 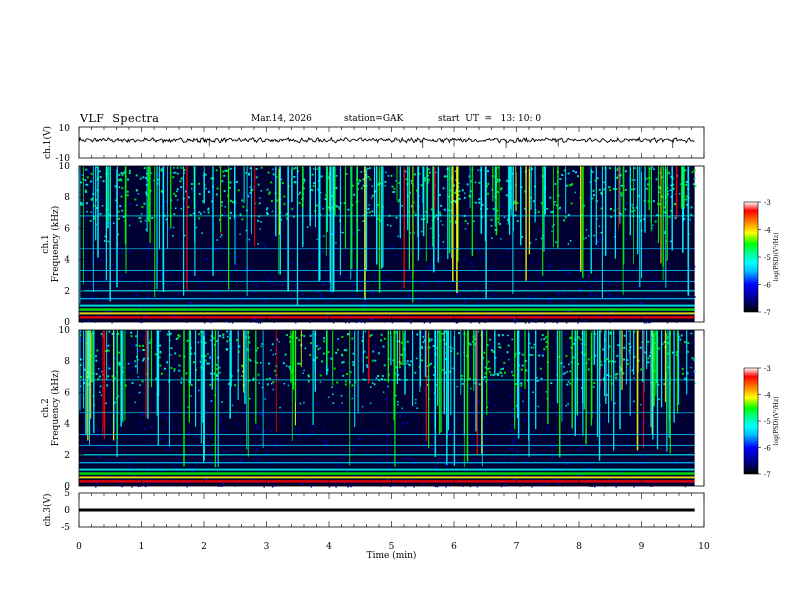 I want to click on colorbar-tick-label: -5, so click(x=767, y=258).